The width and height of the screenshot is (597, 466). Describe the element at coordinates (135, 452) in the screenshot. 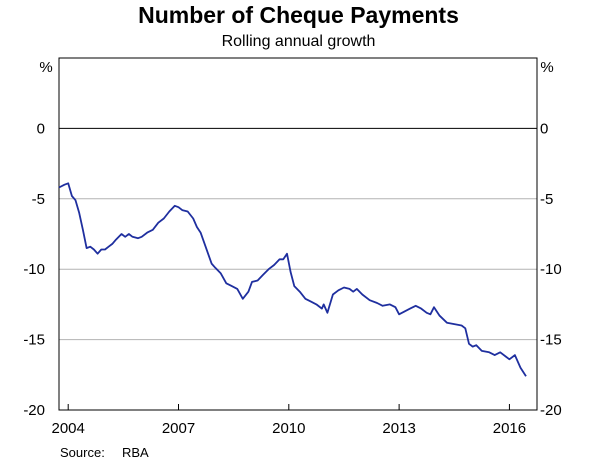

I see `source-value: RBA` at that location.